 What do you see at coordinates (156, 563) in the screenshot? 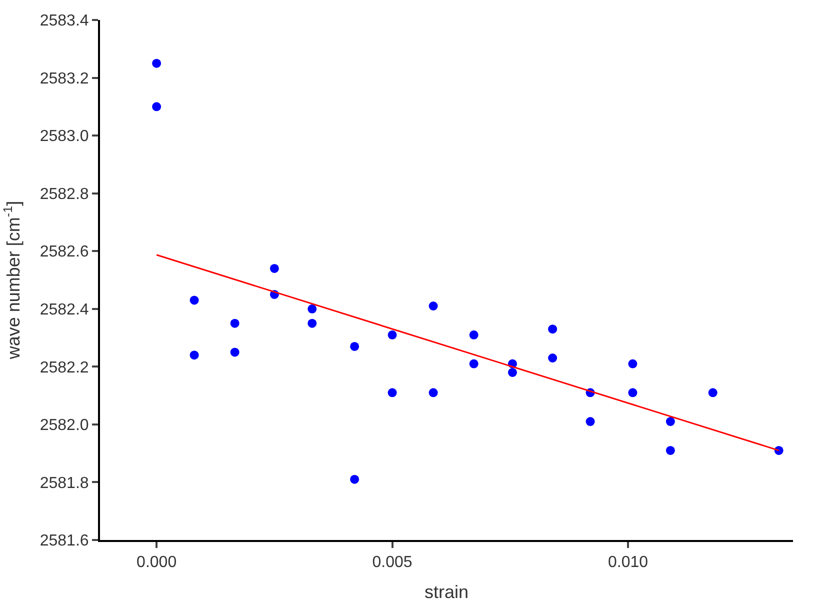
I see `x-tick-label: 0.000` at bounding box center [156, 563].